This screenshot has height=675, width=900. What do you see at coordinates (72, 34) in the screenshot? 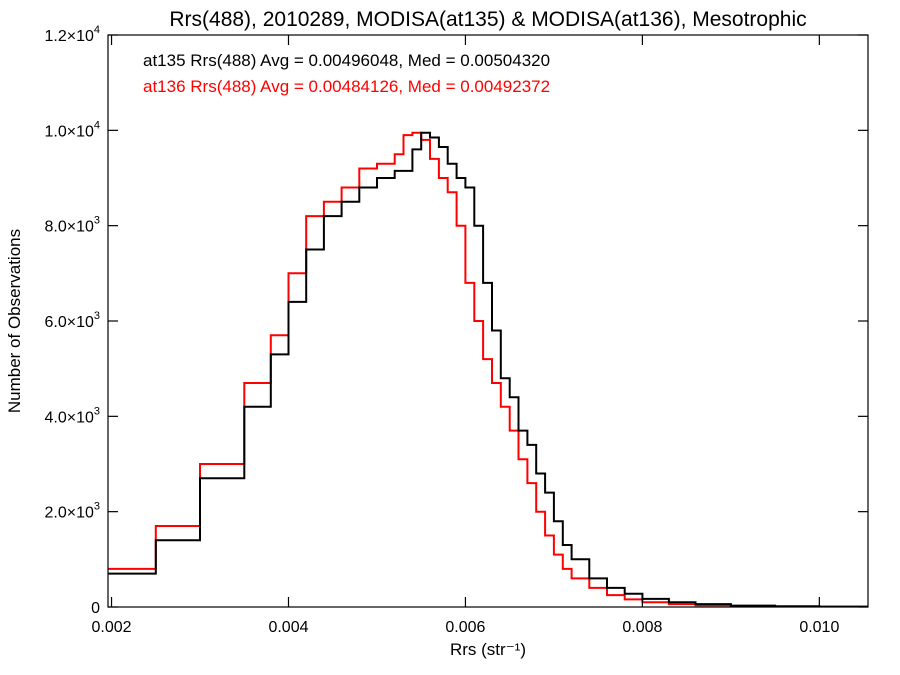
I see `y-tick-label: 1.2×10⁴` at bounding box center [72, 34].